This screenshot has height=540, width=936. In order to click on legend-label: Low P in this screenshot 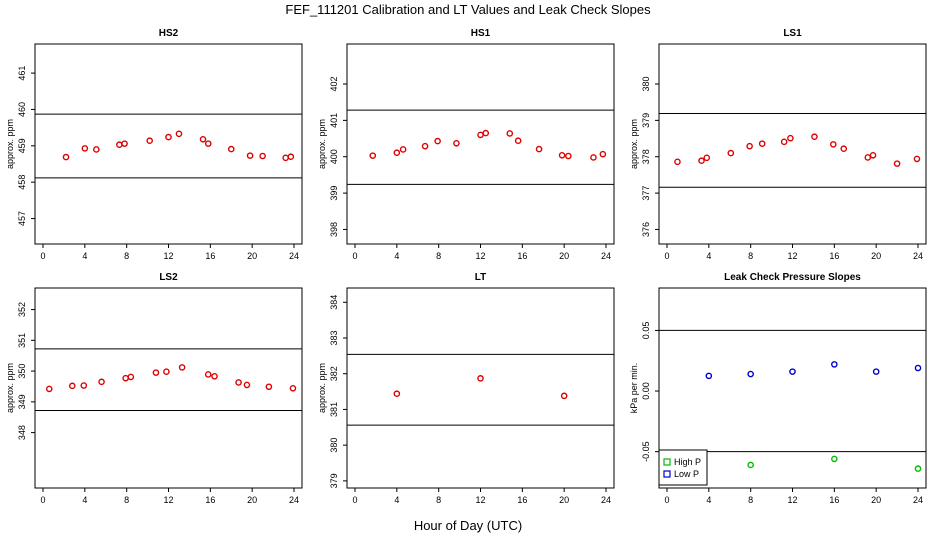, I will do `click(686, 474)`.